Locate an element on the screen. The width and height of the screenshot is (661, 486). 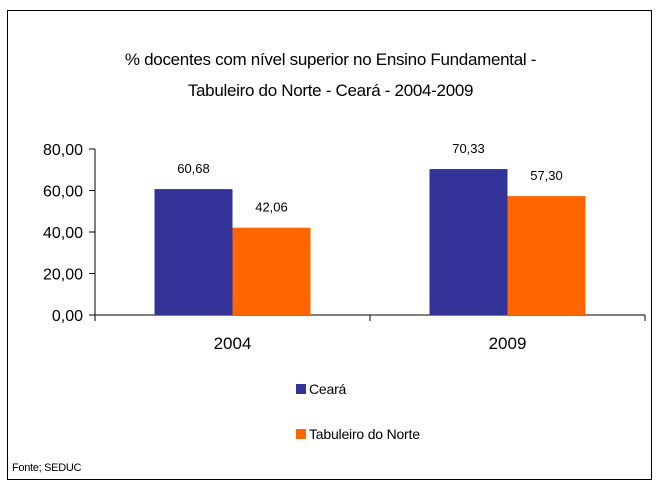
legend-item-tabuleiro-do-norte: Tabuleiro do Norte is located at coordinates (358, 434).